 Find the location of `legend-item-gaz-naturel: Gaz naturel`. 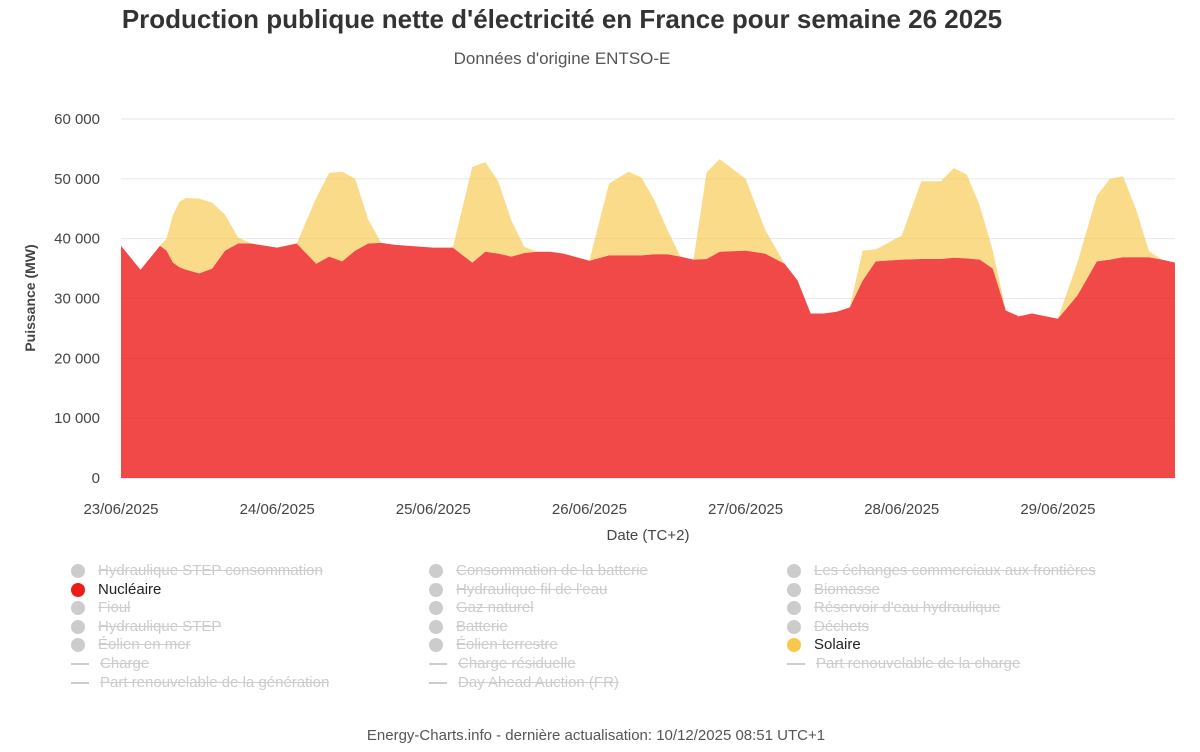

legend-item-gaz-naturel: Gaz naturel is located at coordinates (481, 608).